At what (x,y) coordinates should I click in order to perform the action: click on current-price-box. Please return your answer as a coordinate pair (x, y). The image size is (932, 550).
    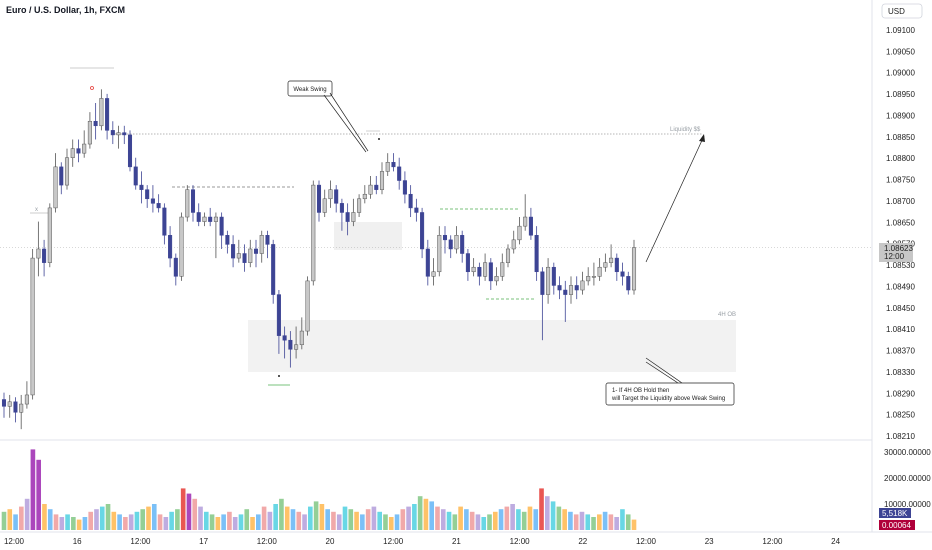
    Looking at the image, I should click on (896, 252).